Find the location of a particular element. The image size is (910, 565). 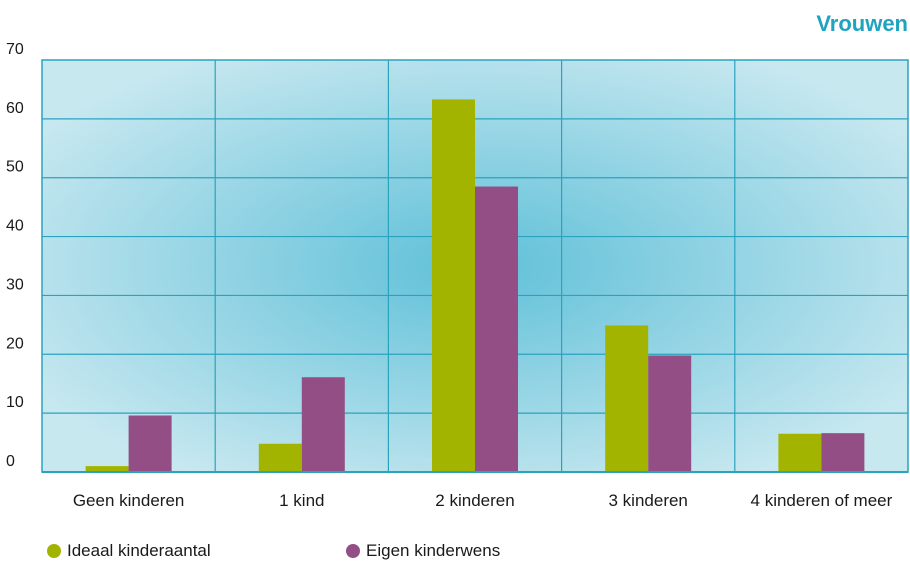

legend-label-ideaal: Ideaal kinderaantal is located at coordinates (139, 550).